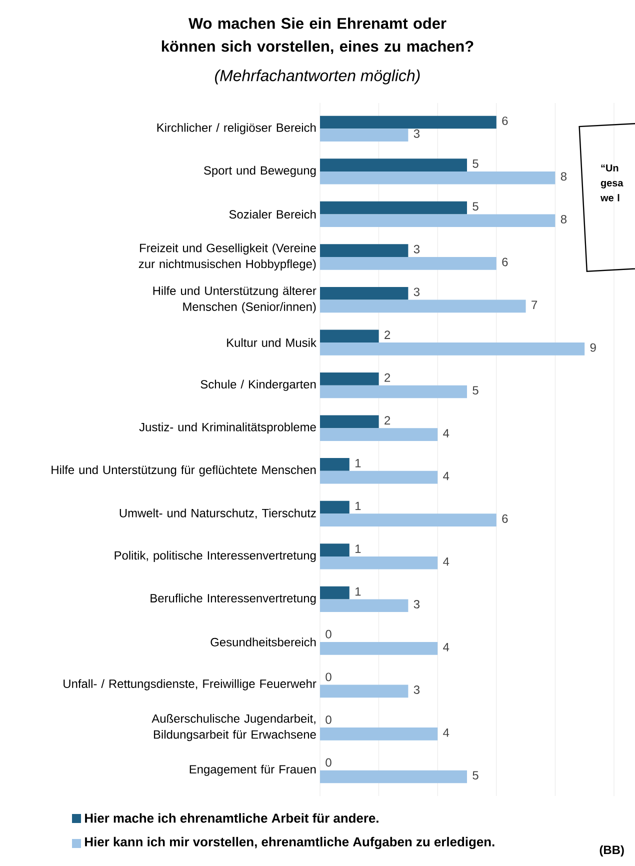 The width and height of the screenshot is (635, 866). Describe the element at coordinates (593, 347) in the screenshot. I see `data-label: 9` at that location.